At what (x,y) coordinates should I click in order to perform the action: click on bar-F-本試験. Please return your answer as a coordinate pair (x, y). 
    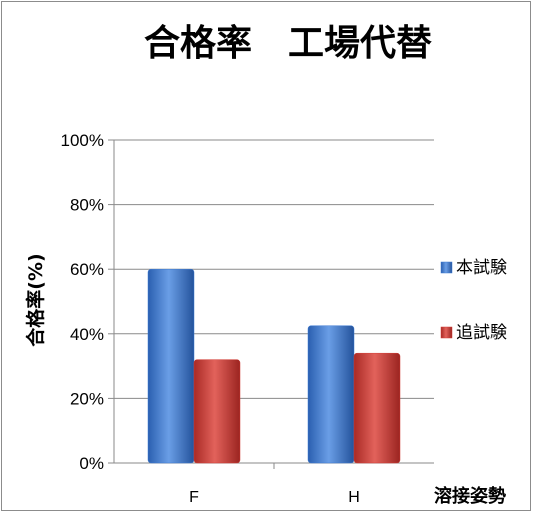
    Looking at the image, I should click on (171, 366).